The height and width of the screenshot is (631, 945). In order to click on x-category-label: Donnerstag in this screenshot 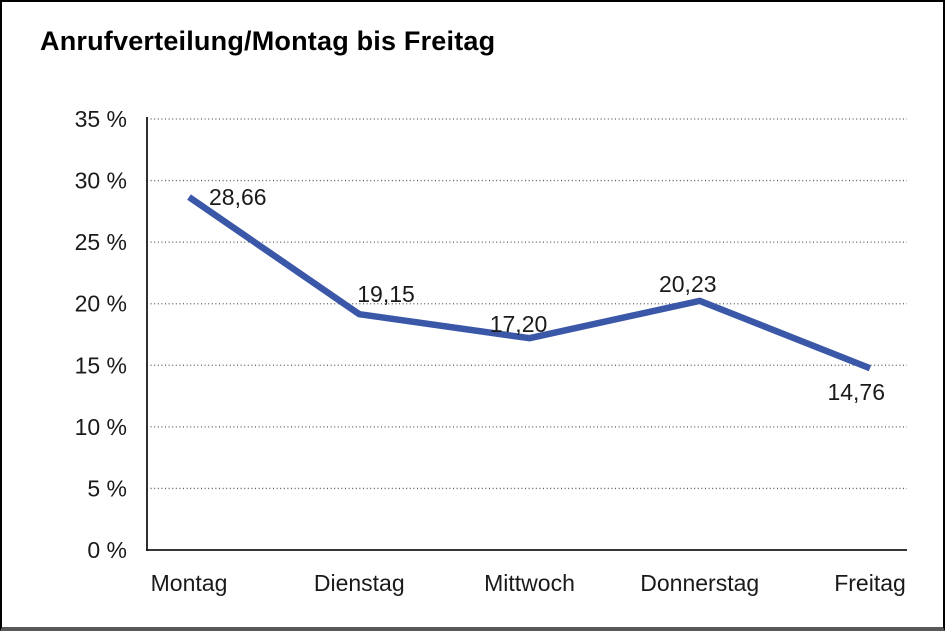, I will do `click(699, 583)`.